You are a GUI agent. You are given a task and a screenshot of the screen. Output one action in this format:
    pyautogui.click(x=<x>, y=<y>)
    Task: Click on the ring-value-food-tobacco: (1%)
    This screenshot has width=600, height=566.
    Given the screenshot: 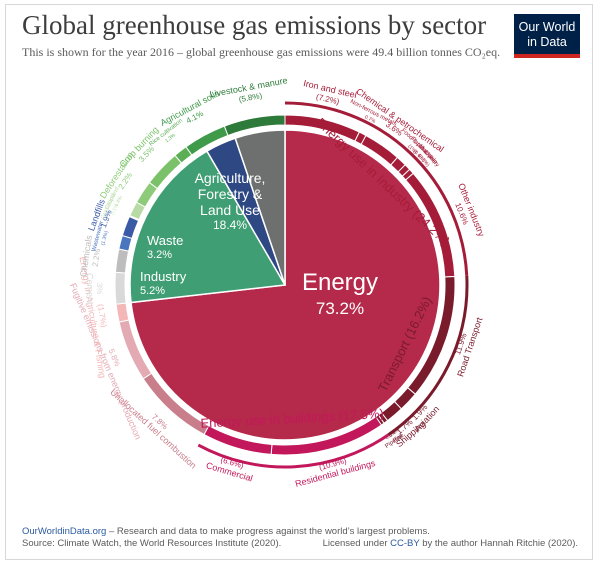 What is the action you would take?
    pyautogui.click(x=412, y=150)
    